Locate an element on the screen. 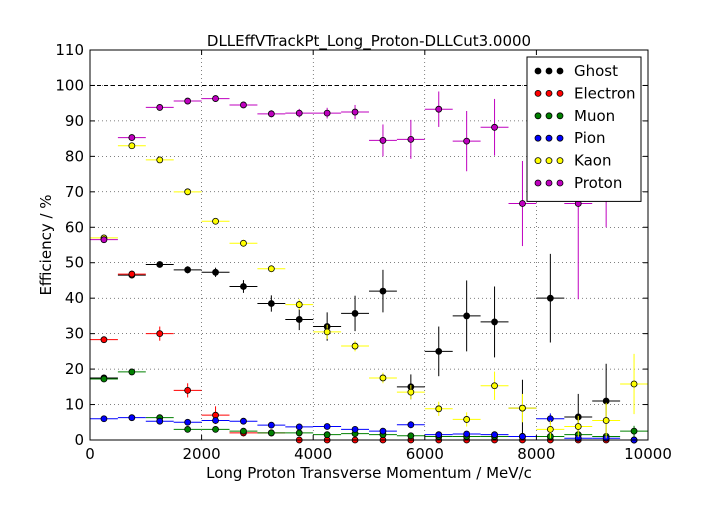 This screenshot has height=508, width=720. y-tick-label: 10 is located at coordinates (74, 405).